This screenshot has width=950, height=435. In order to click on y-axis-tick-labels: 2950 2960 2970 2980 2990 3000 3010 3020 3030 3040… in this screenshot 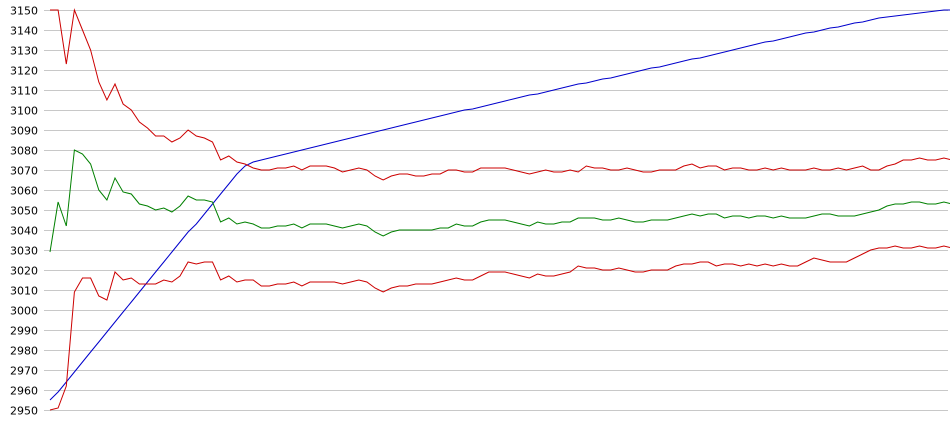, I will do `click(24, 211)`.